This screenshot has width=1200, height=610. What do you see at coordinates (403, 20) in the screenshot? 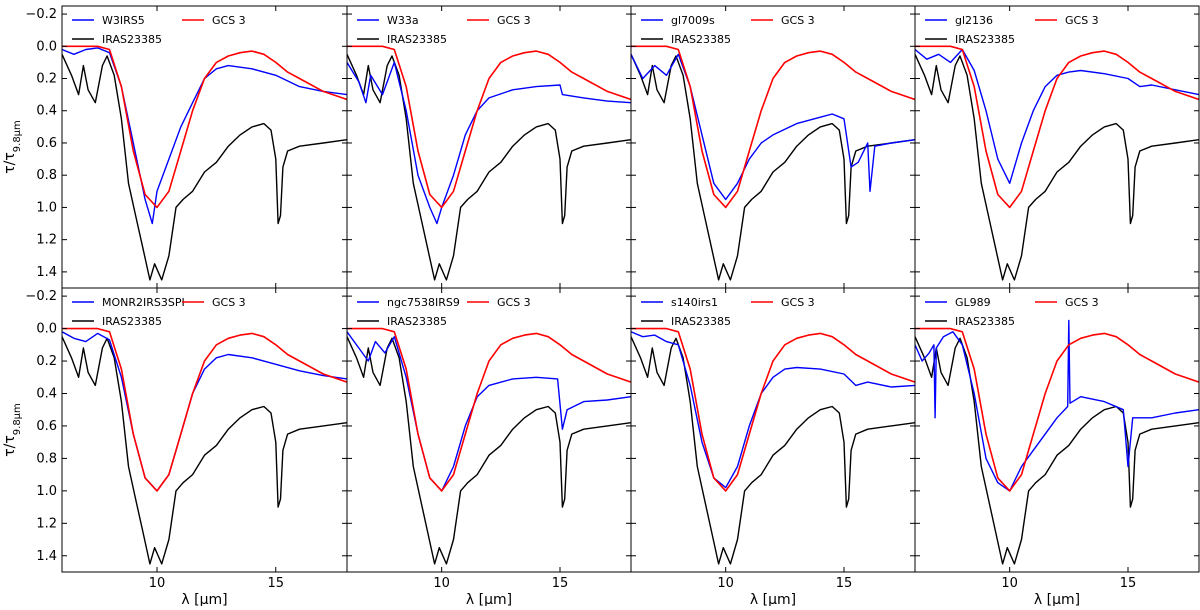
I see `legend-label-object: W33a` at bounding box center [403, 20].